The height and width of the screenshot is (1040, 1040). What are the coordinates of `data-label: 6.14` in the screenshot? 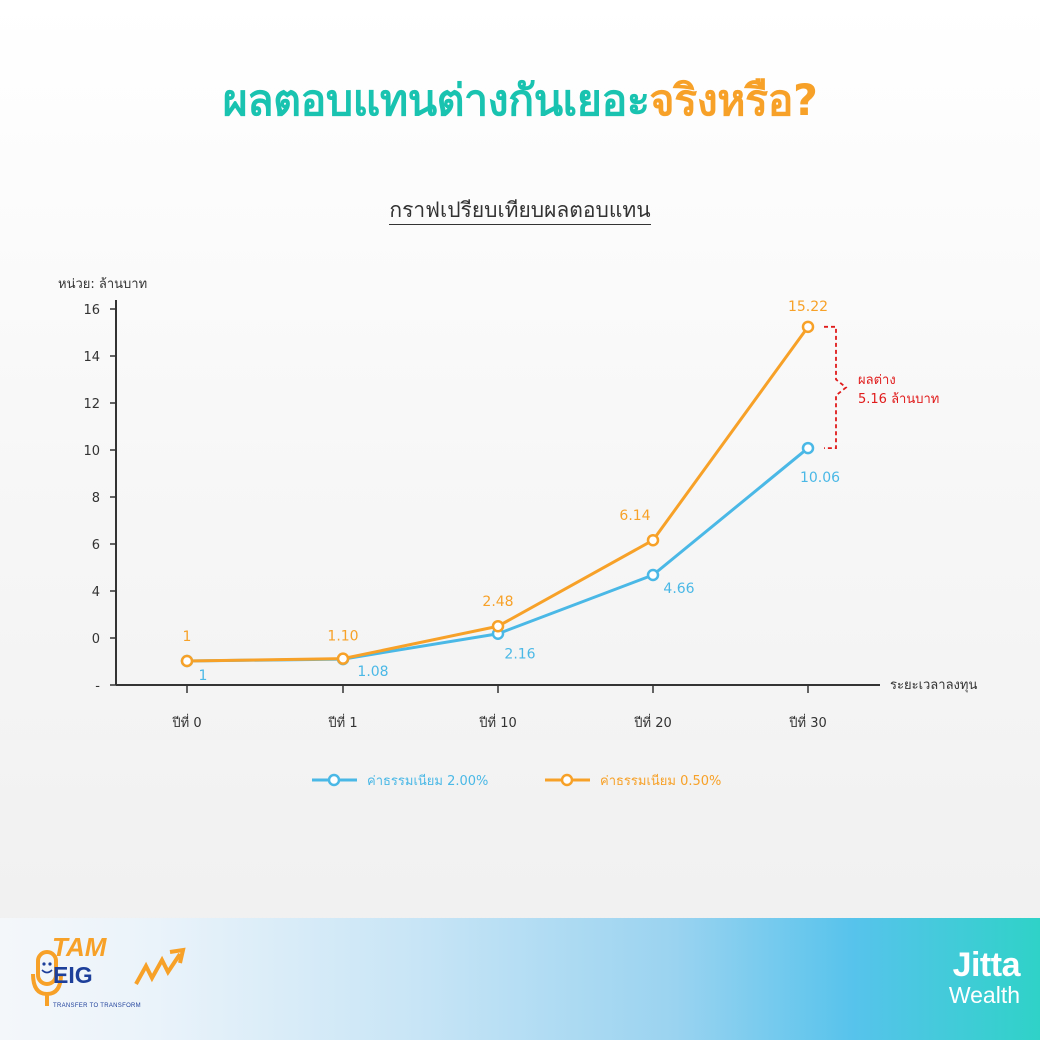 It's located at (634, 516).